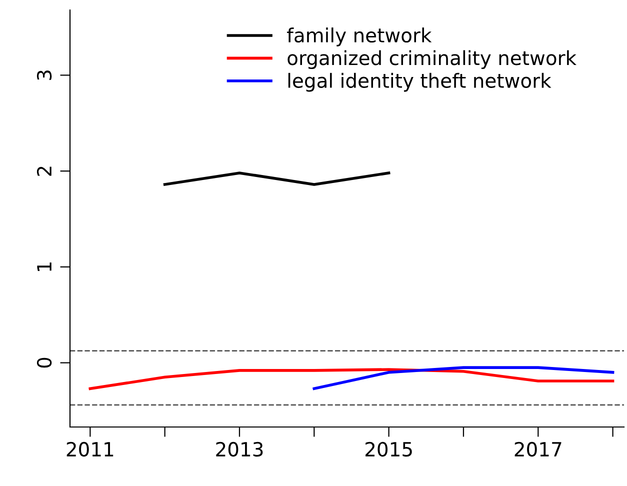 This screenshot has width=627, height=486. Describe the element at coordinates (388, 449) in the screenshot. I see `x-tick-label: 2015` at that location.